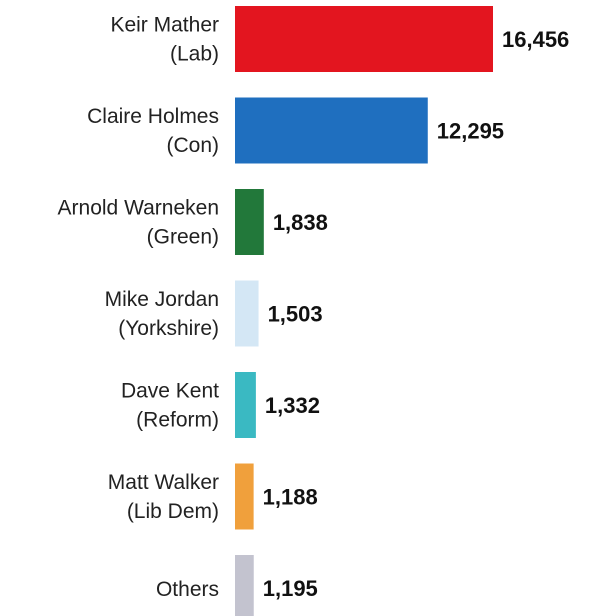  Describe the element at coordinates (173, 511) in the screenshot. I see `category-label-line: (Lib Dem)` at that location.